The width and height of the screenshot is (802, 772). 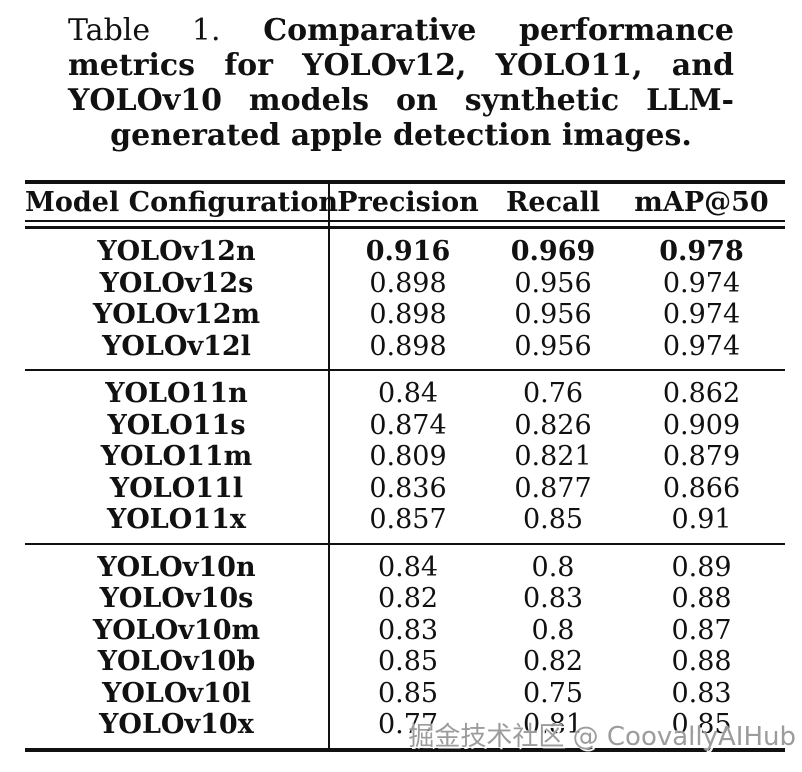 I want to click on table-row: YOLO11l 0.836 0.877 0.866, so click(x=405, y=489).